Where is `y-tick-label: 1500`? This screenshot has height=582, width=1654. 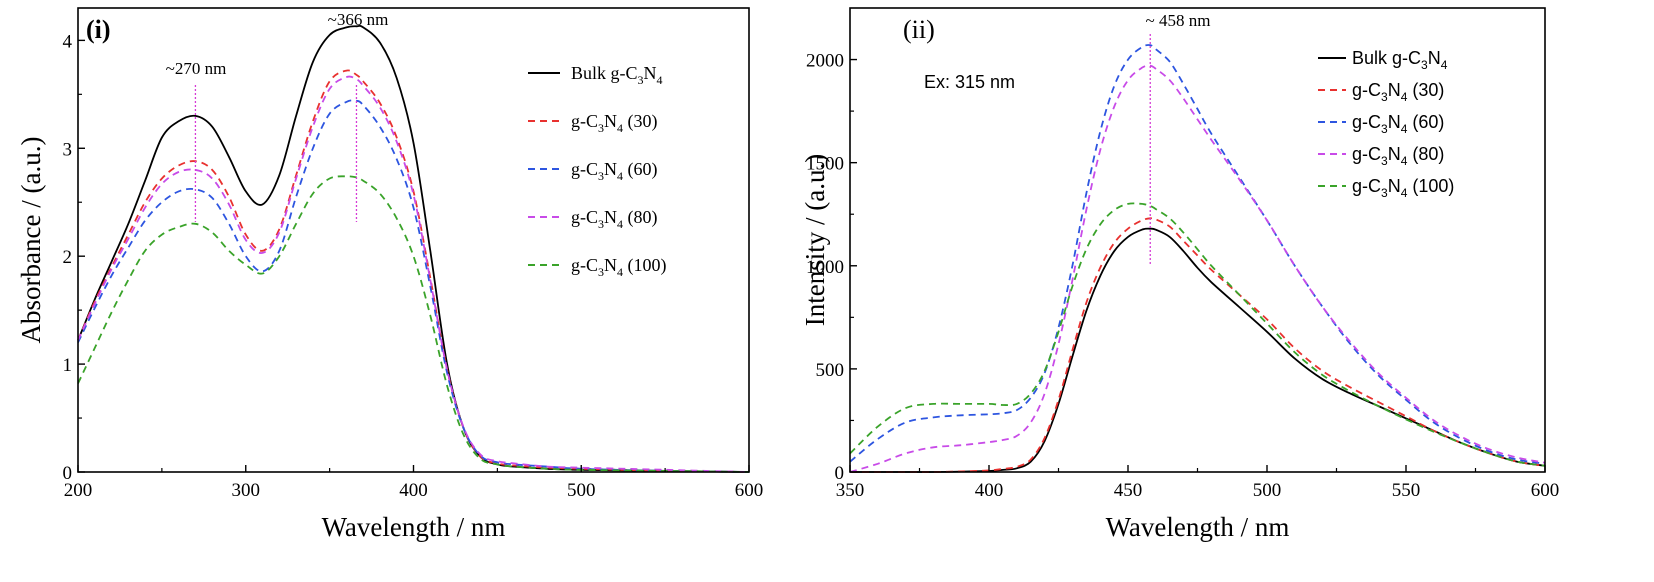 y-tick-label: 1500 is located at coordinates (825, 164).